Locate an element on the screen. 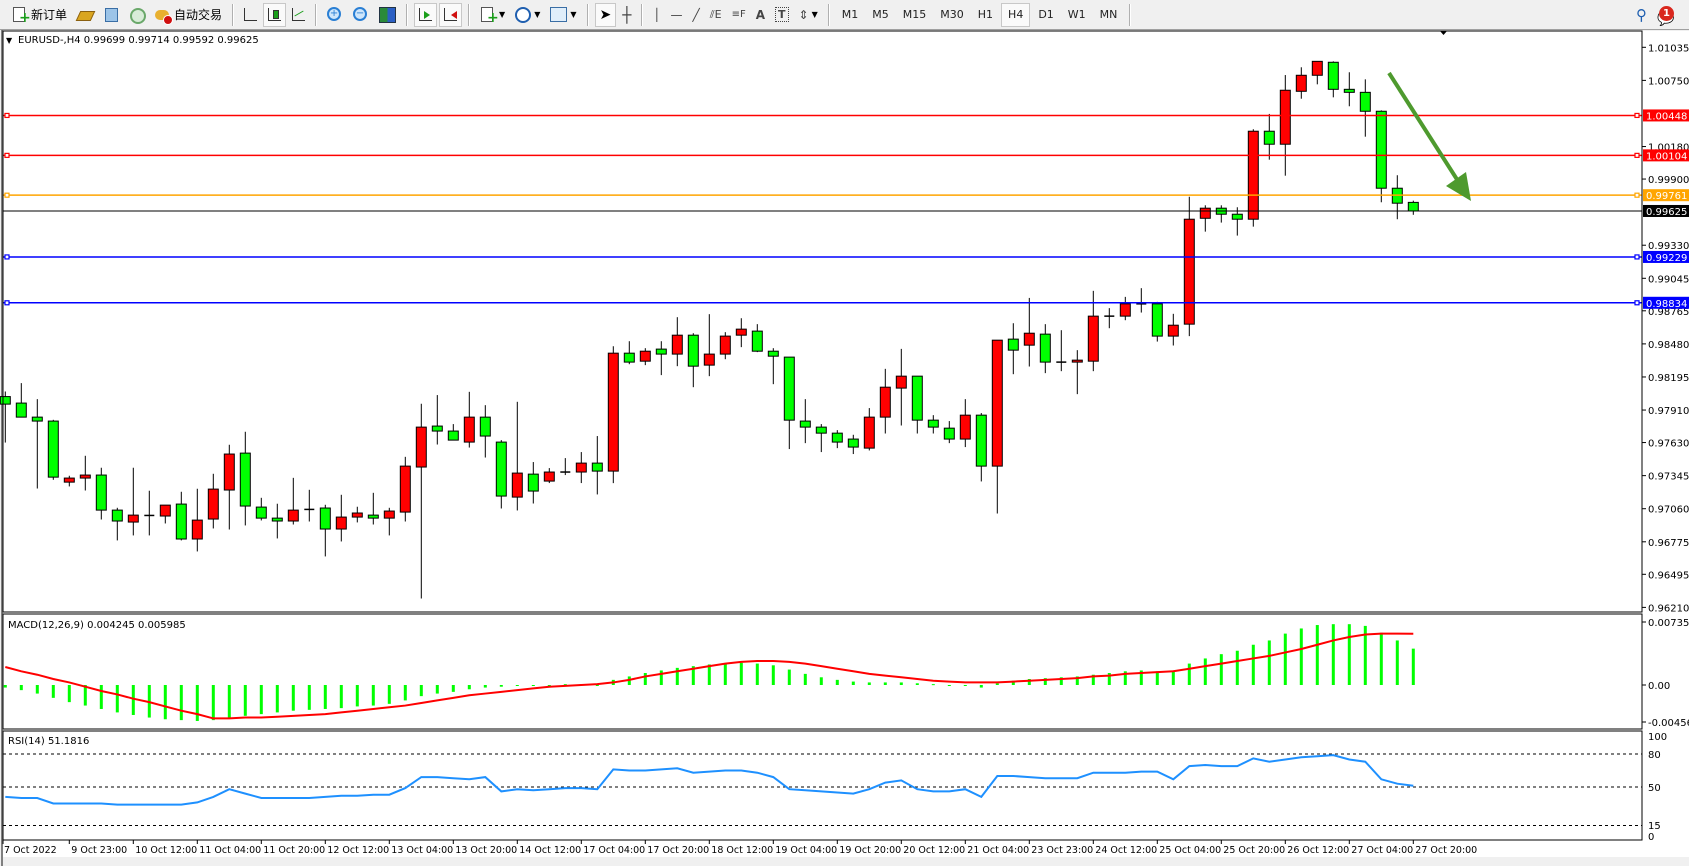 Image resolution: width=1689 pixels, height=866 pixels. periods-button: ▼ is located at coordinates (527, 15).